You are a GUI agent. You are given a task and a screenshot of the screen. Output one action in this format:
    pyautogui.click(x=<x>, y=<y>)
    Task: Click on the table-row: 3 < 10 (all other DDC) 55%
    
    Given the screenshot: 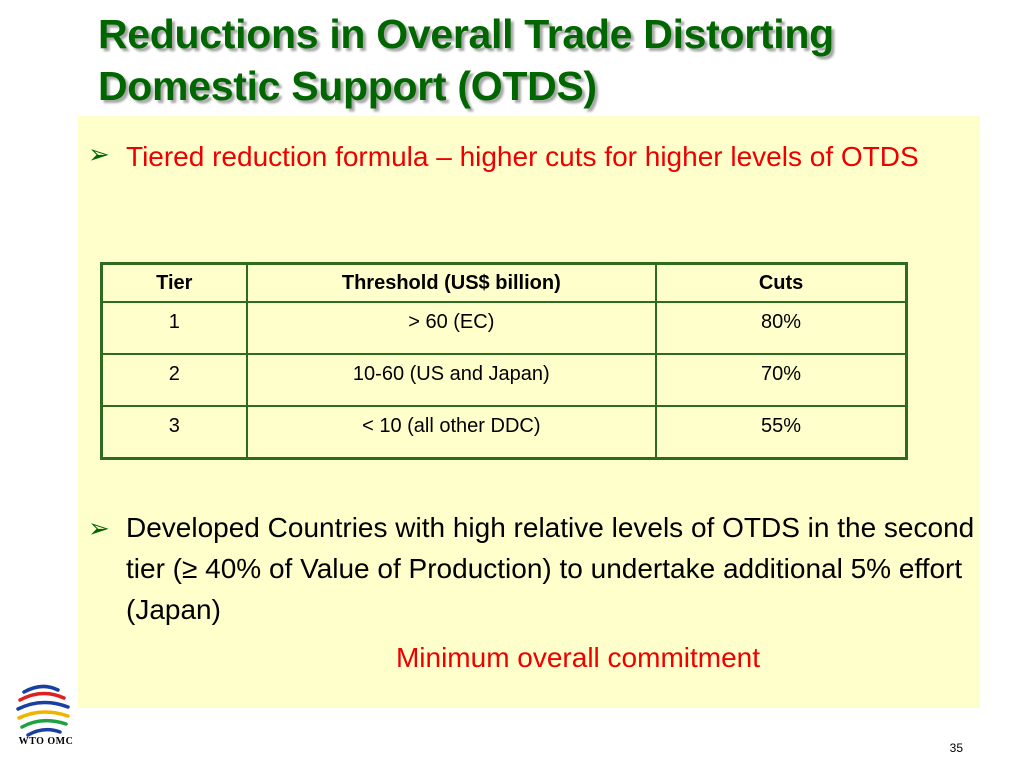 What is the action you would take?
    pyautogui.click(x=504, y=432)
    